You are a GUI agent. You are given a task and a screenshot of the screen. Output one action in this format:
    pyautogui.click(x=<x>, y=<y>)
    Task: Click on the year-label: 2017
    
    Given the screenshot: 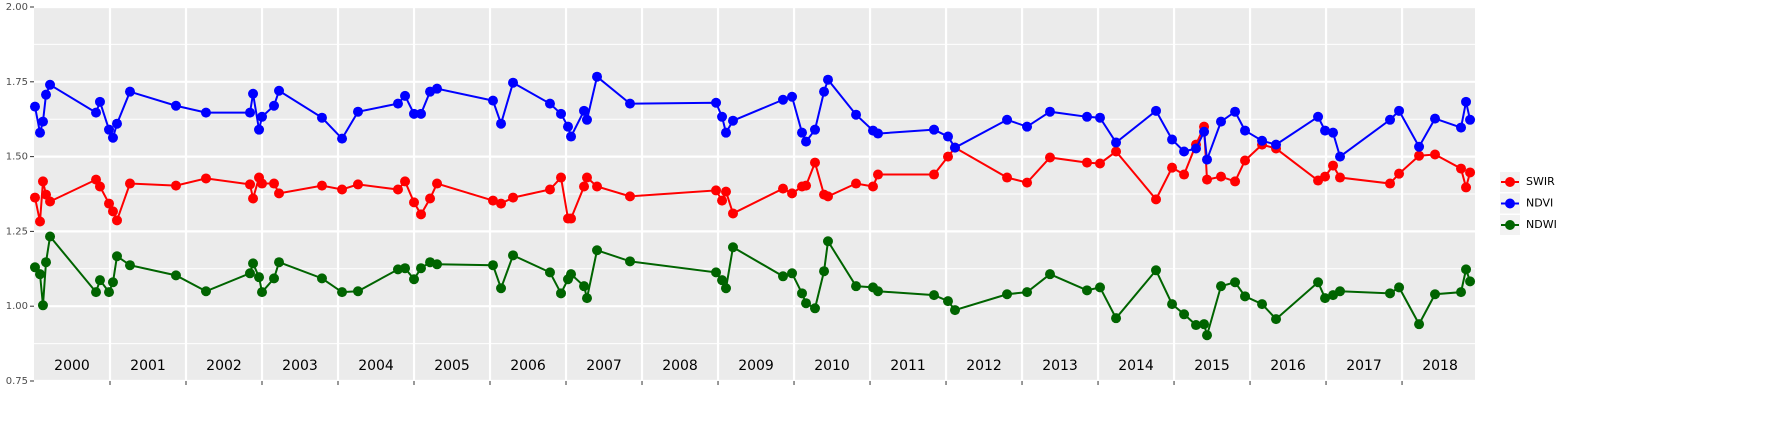 What is the action you would take?
    pyautogui.click(x=1364, y=366)
    